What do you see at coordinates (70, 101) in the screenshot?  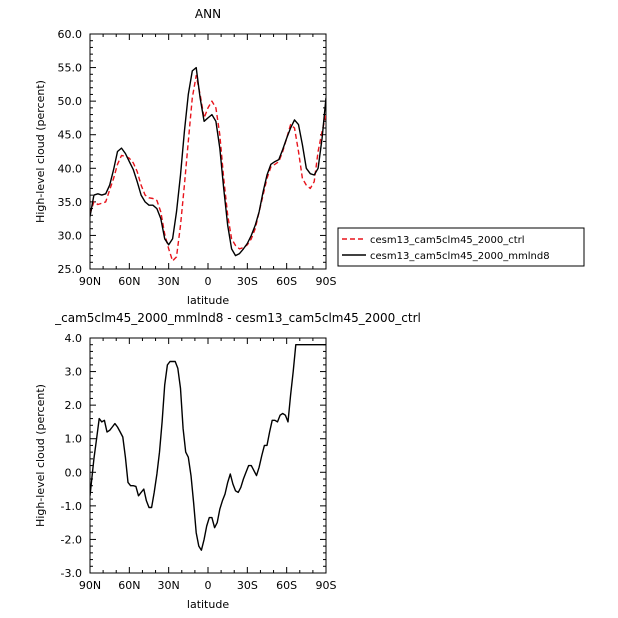 I see `y-tick-label: 50.0` at bounding box center [70, 101].